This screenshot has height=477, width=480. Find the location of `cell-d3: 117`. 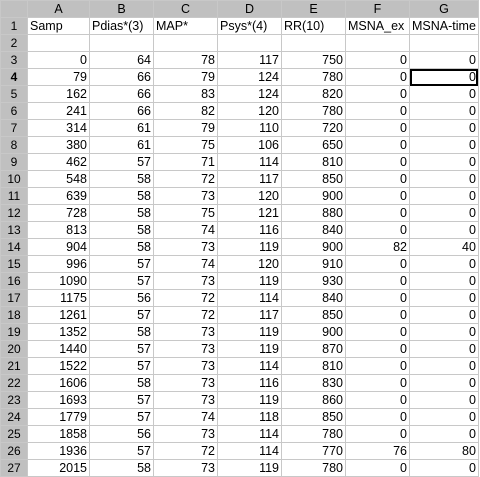

cell-d3: 117 is located at coordinates (249, 60).